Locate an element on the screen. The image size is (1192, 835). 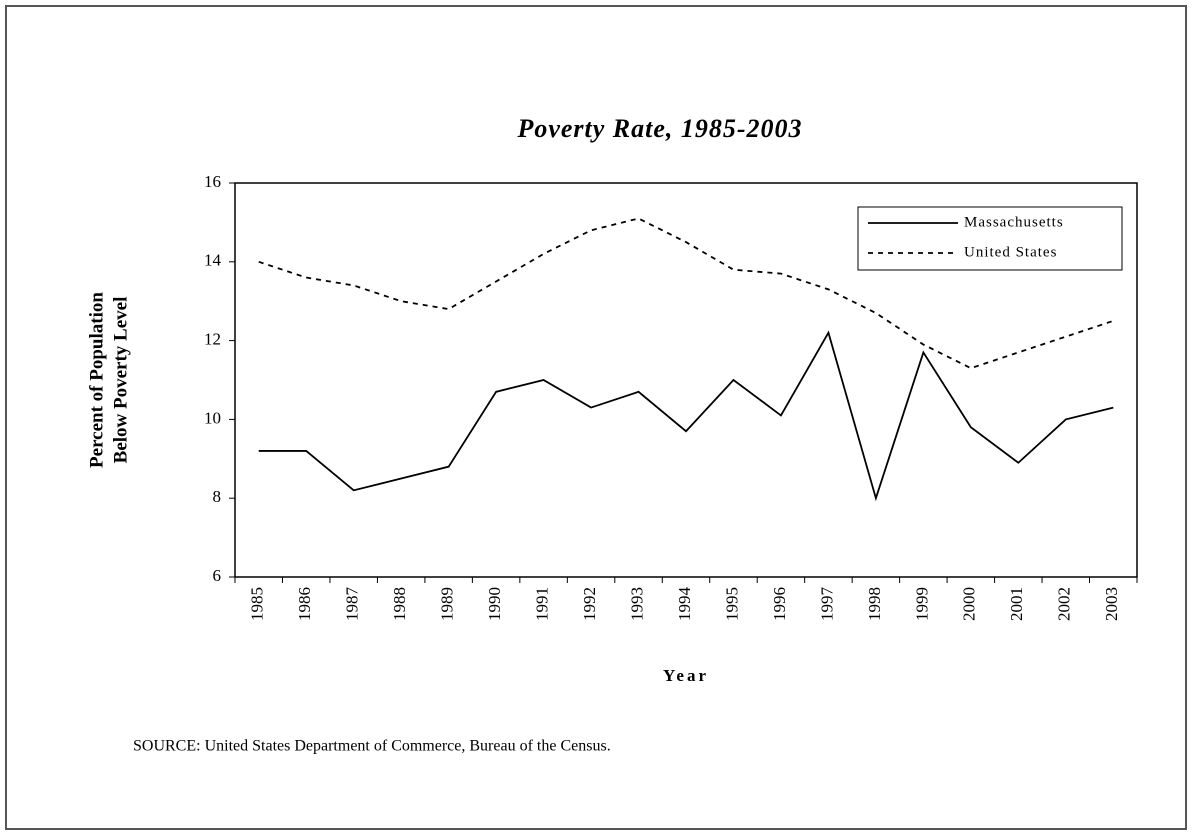
x-tick-label: 1988 is located at coordinates (399, 604).